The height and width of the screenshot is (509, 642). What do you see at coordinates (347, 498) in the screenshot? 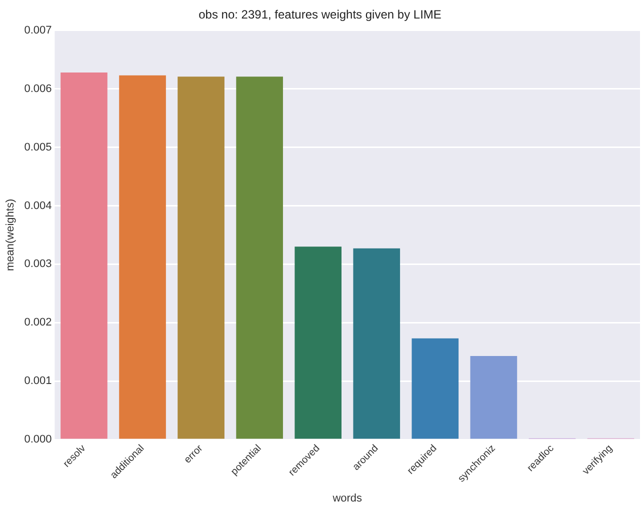
I see `x-axis-title: words` at bounding box center [347, 498].